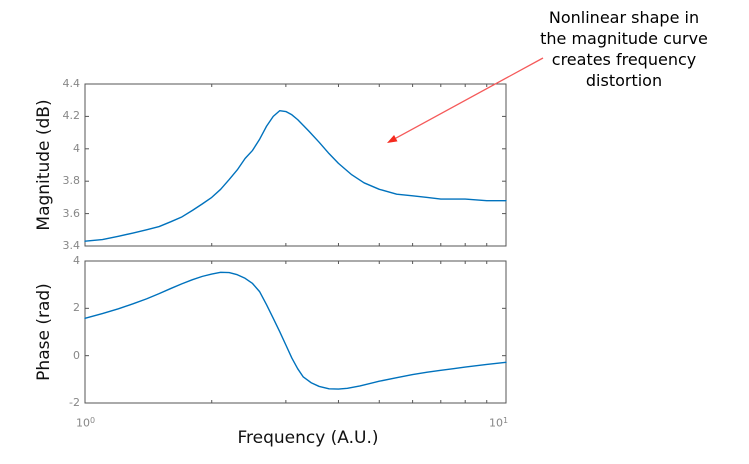  What do you see at coordinates (76, 148) in the screenshot?
I see `mag-ytick-label: 4` at bounding box center [76, 148].